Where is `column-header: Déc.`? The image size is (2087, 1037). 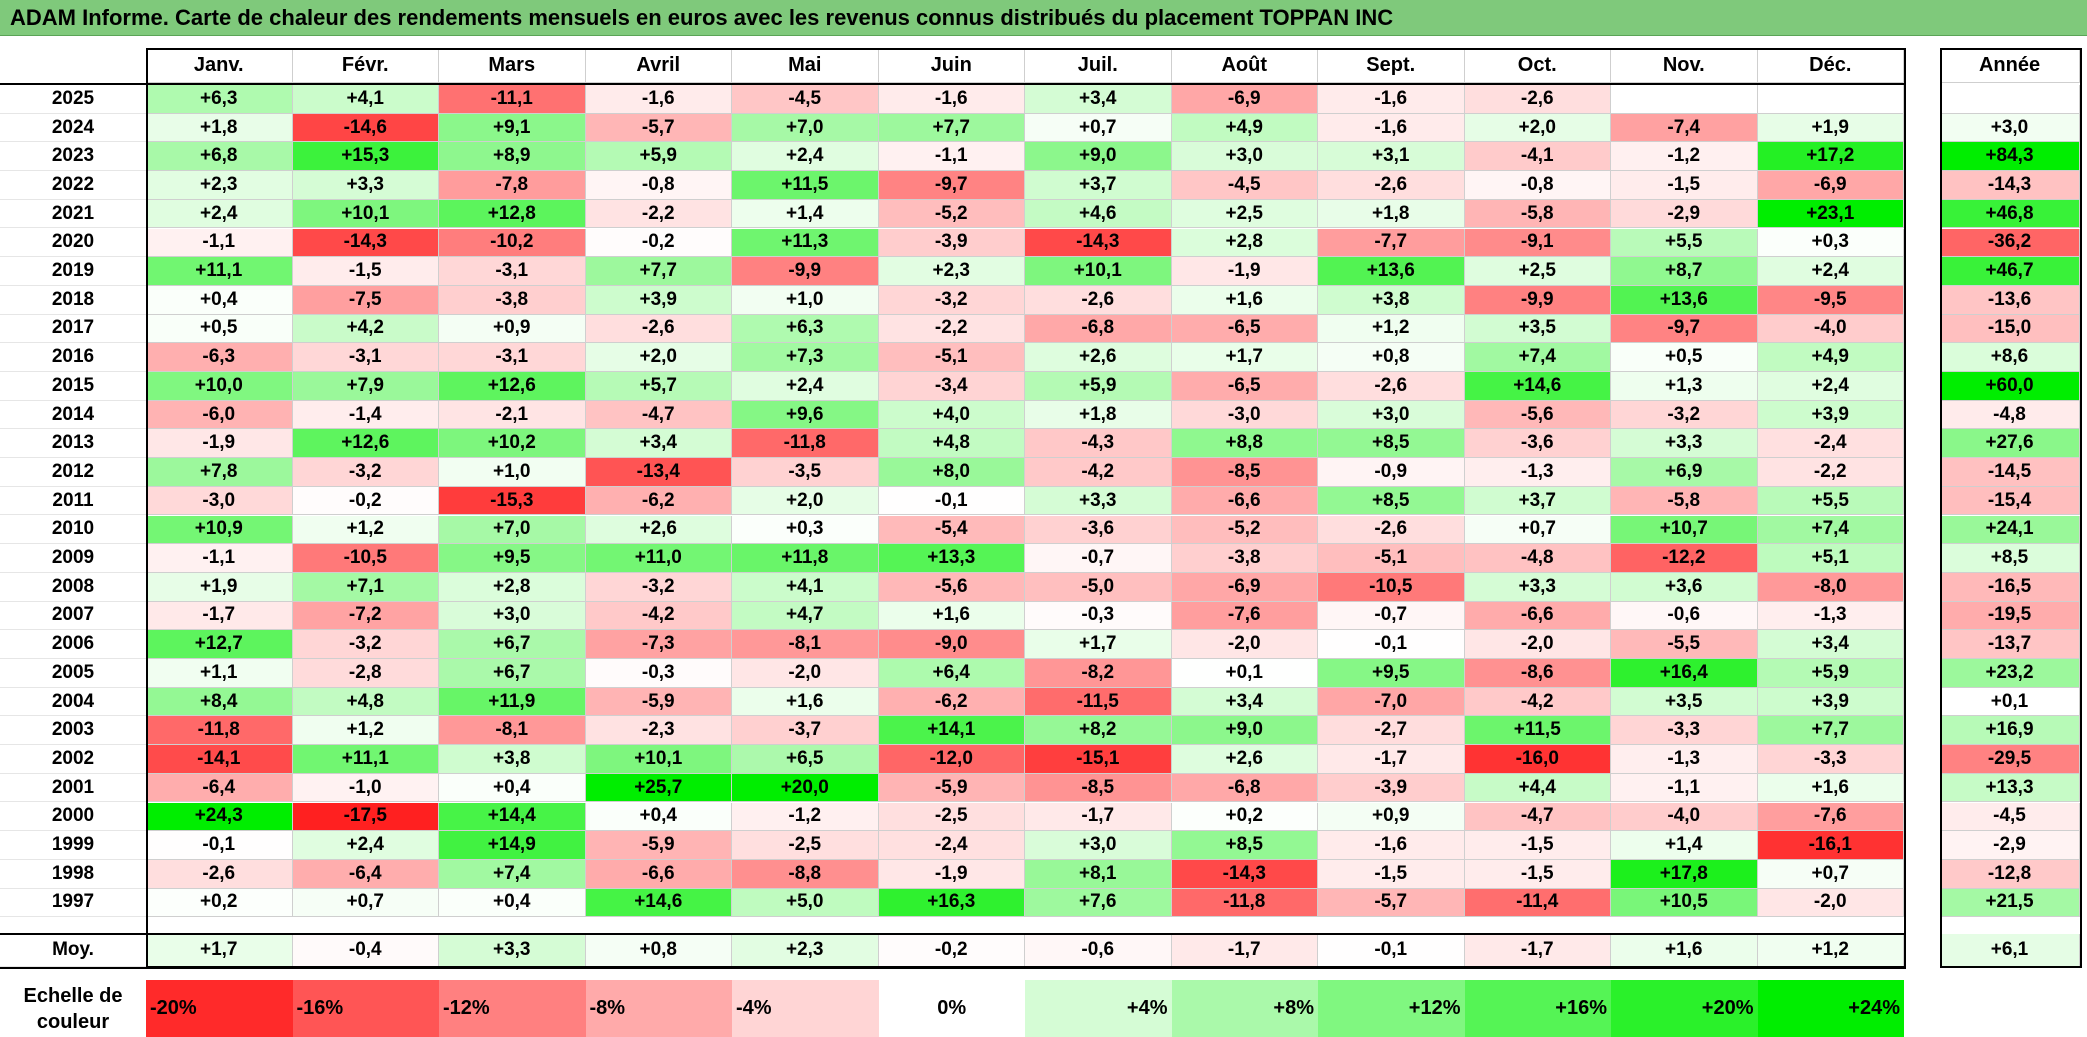 column-header: Déc. is located at coordinates (1830, 66).